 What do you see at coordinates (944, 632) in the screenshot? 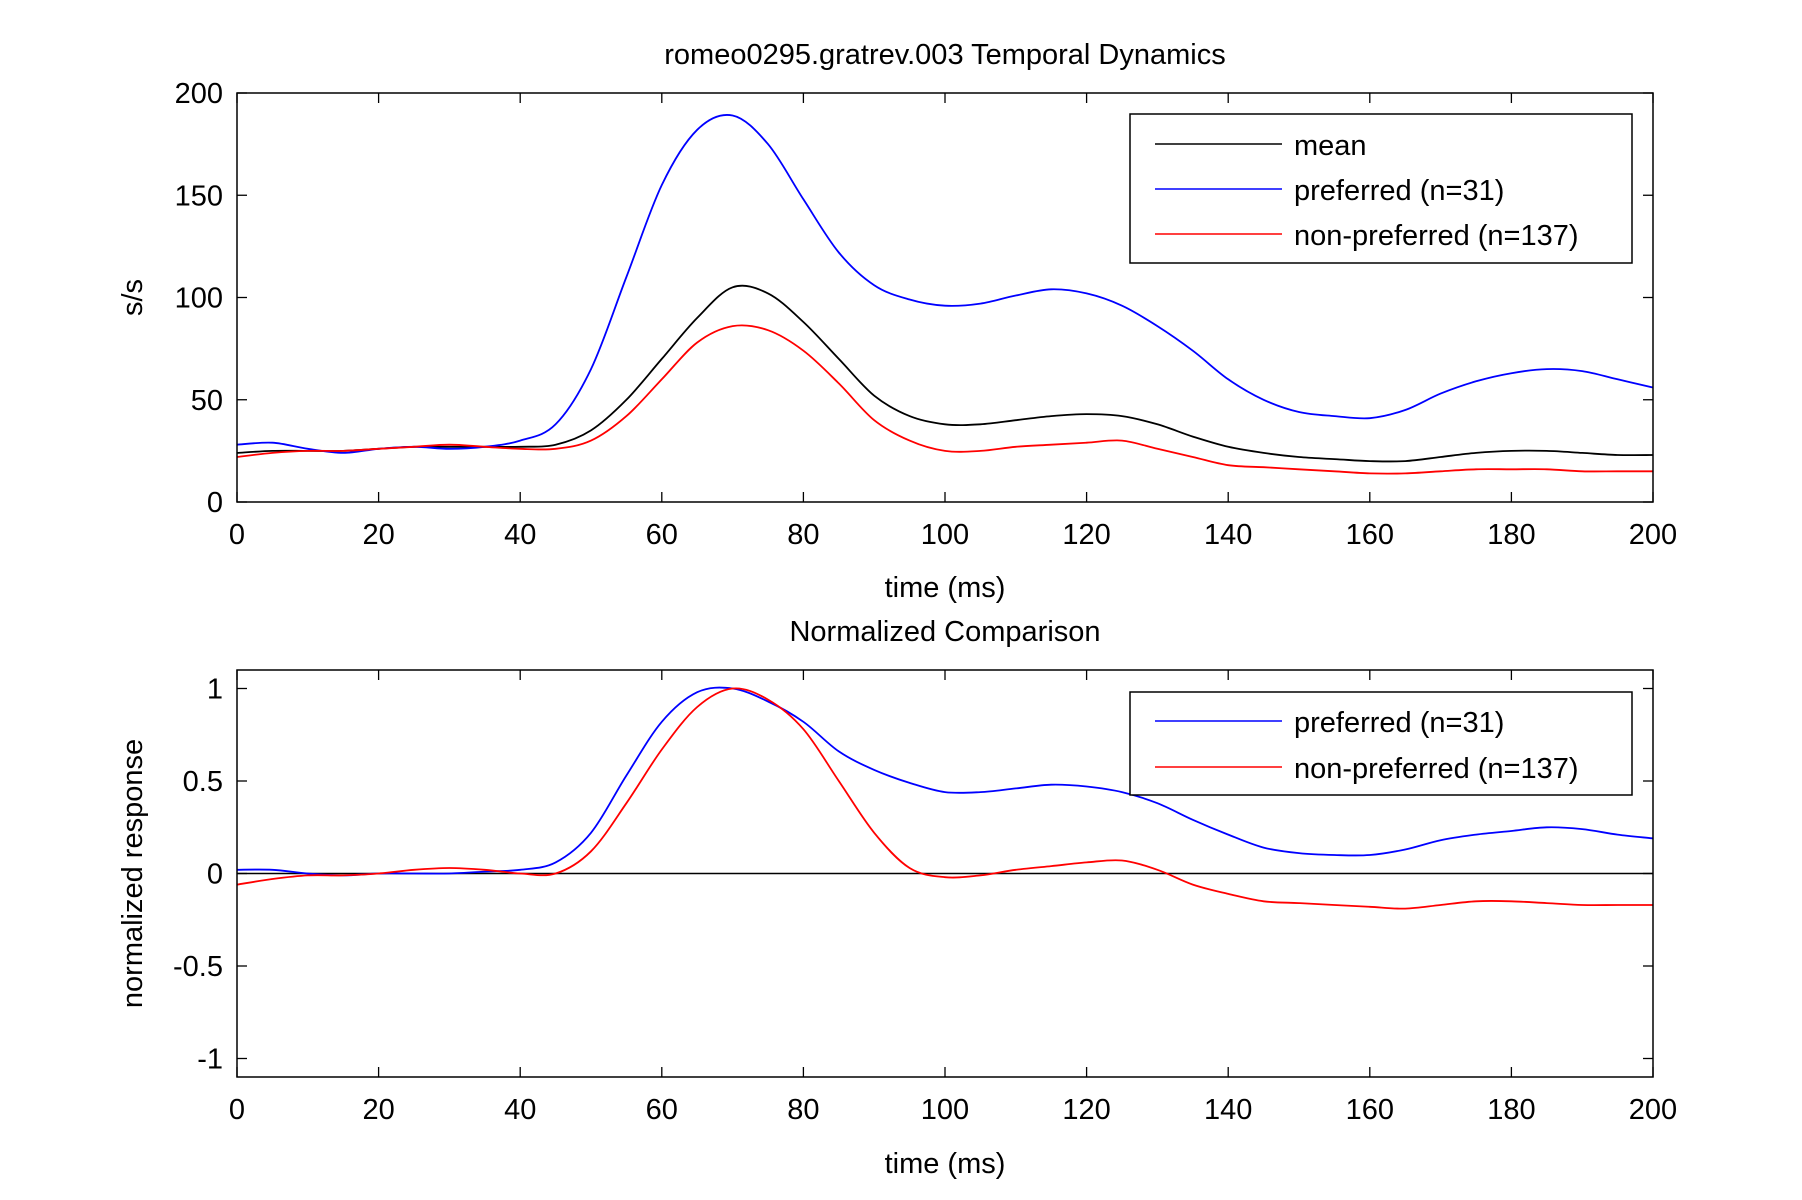
I see `chart-title: Normalized Comparison` at bounding box center [944, 632].